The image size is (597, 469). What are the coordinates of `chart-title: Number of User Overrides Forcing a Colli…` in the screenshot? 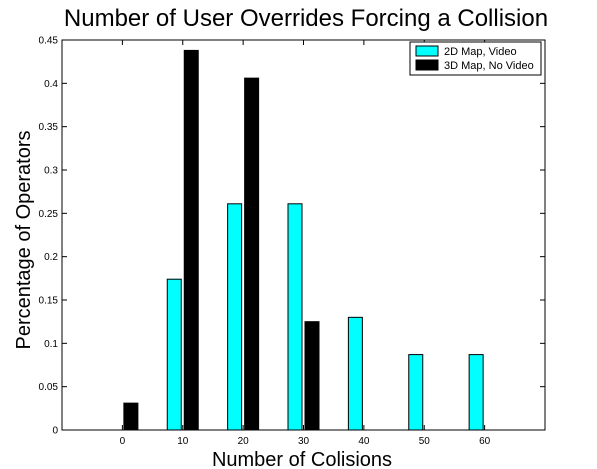 It's located at (306, 18).